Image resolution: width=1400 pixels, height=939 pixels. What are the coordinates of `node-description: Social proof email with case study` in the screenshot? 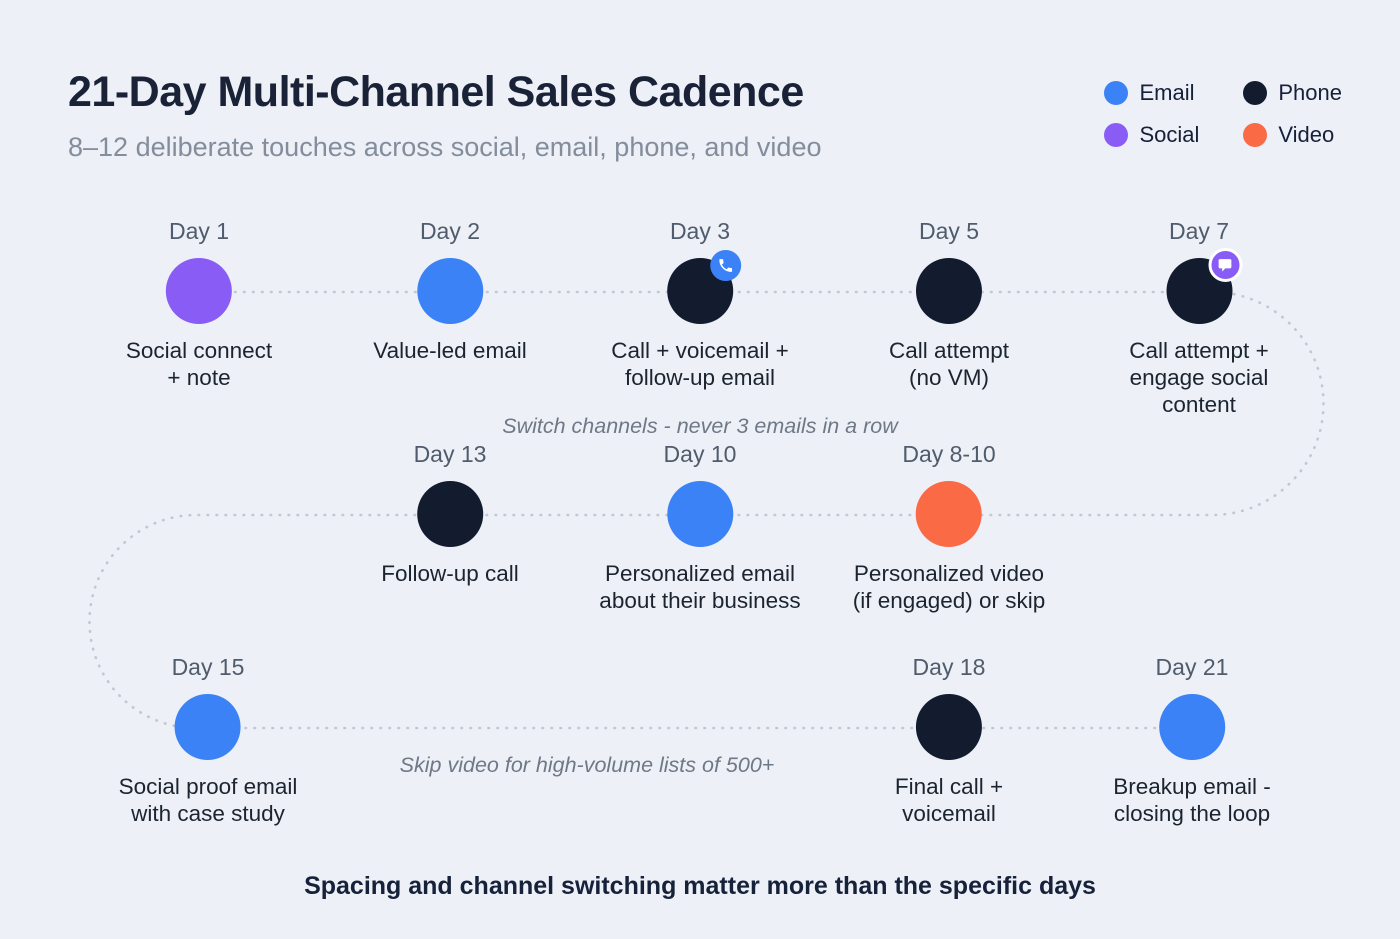 It's located at (208, 800).